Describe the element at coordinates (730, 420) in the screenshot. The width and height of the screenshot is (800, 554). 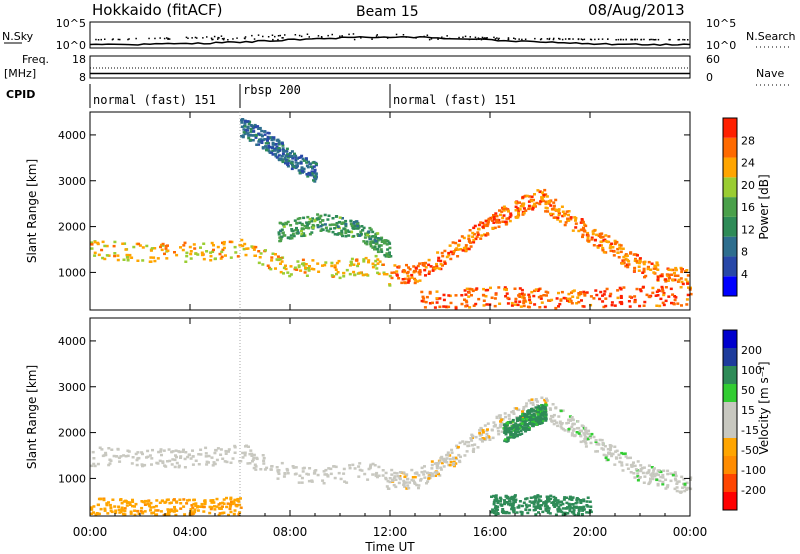
I see `colorbar-frame` at that location.